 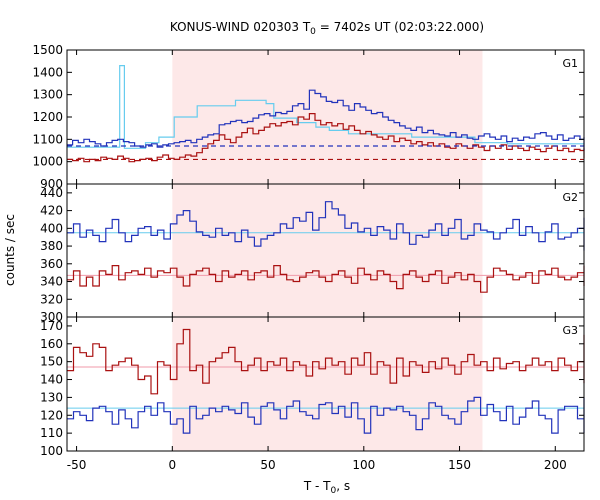 What do you see at coordinates (47, 72) in the screenshot?
I see `y-tick-label: 1400` at bounding box center [47, 72].